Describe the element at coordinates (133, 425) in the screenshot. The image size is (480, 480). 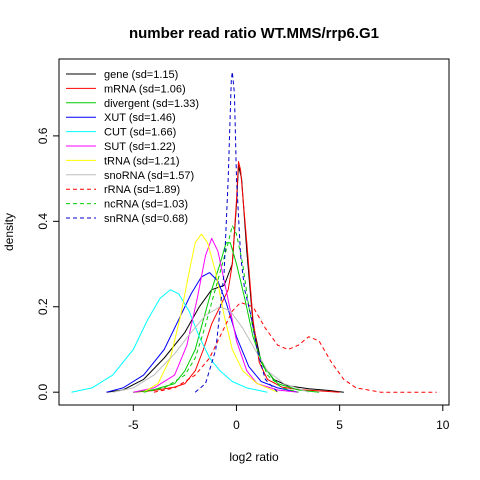
I see `x-tick-label: -5` at that location.